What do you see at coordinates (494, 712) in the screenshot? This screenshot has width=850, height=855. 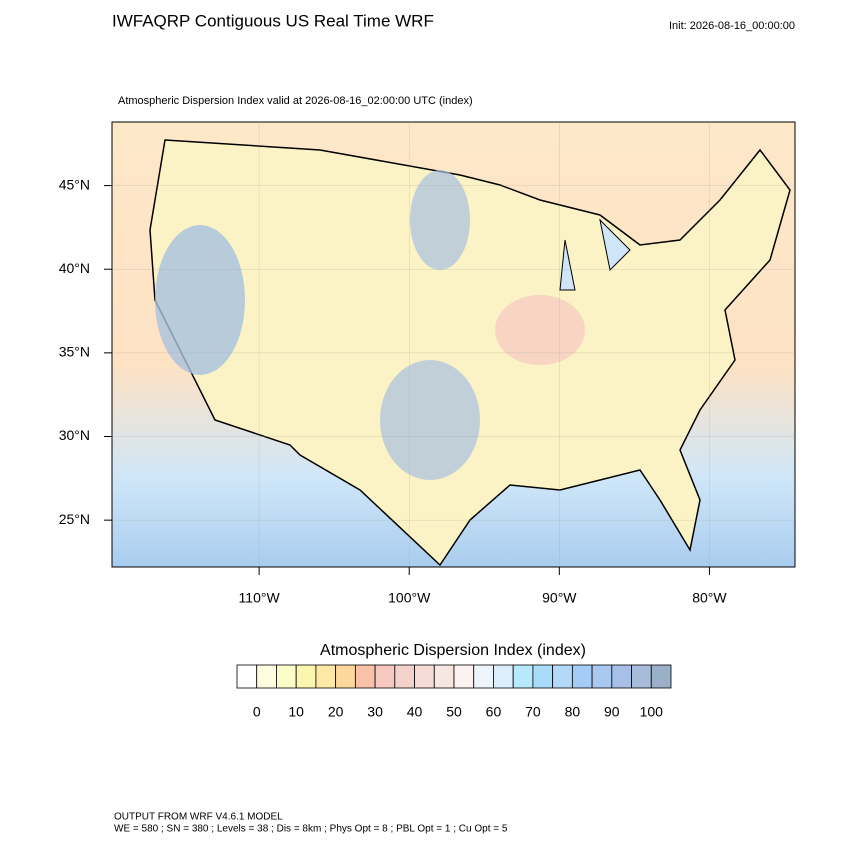 I see `colorbar-label: 60` at bounding box center [494, 712].